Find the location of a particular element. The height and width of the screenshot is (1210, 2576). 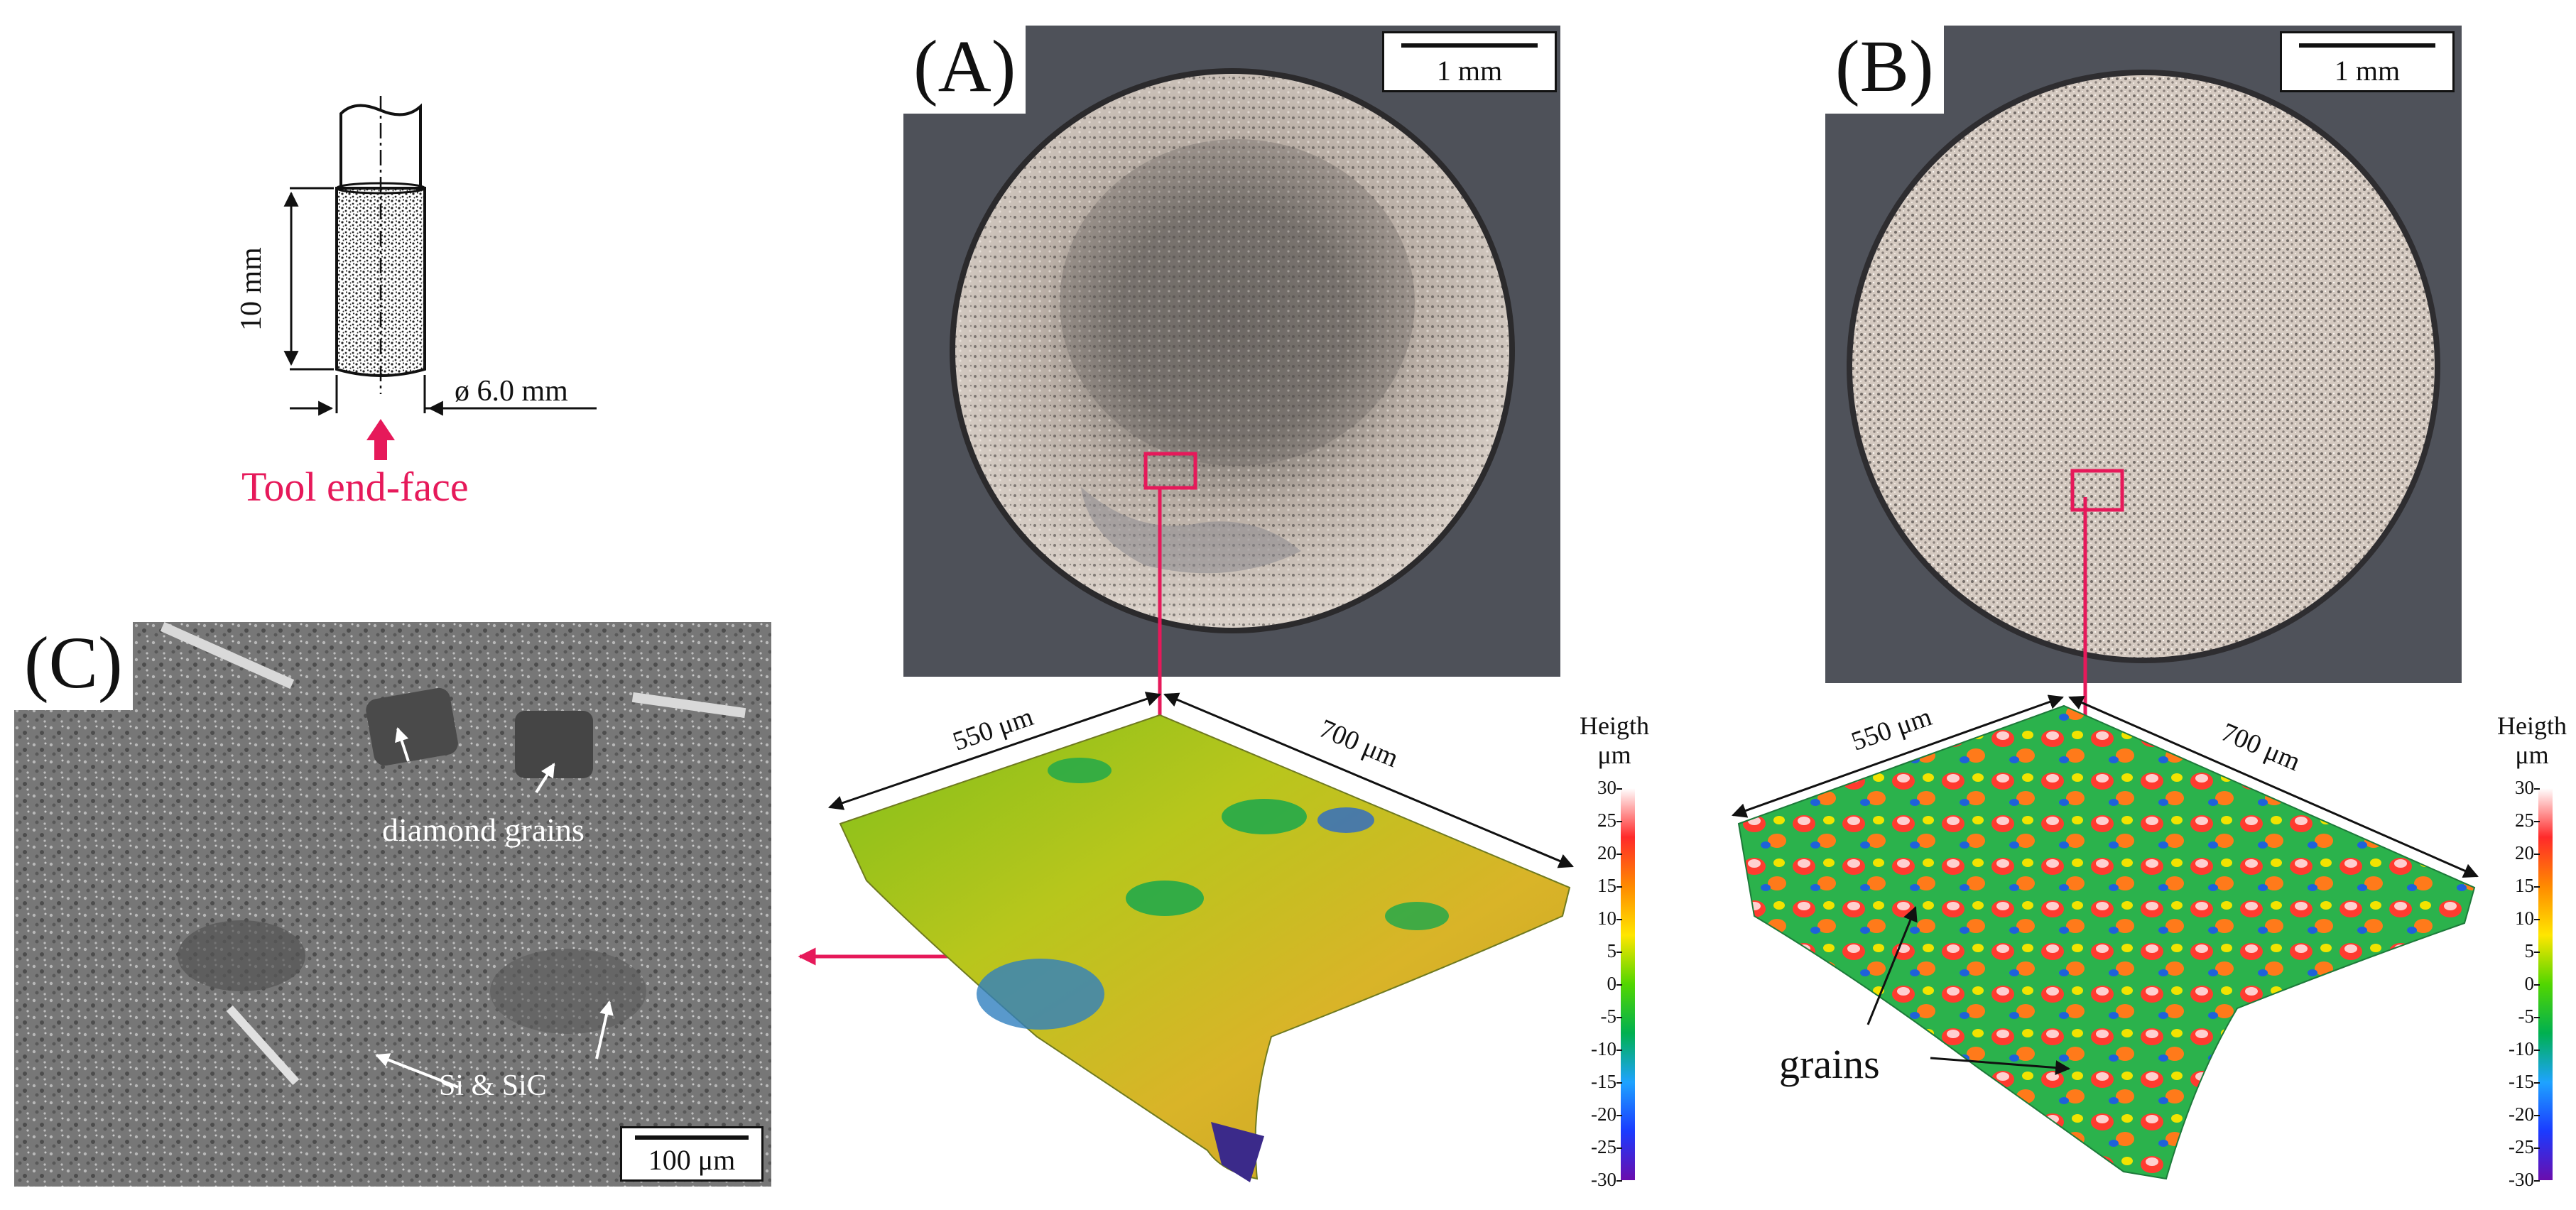

panel-b-photo is located at coordinates (2144, 354).